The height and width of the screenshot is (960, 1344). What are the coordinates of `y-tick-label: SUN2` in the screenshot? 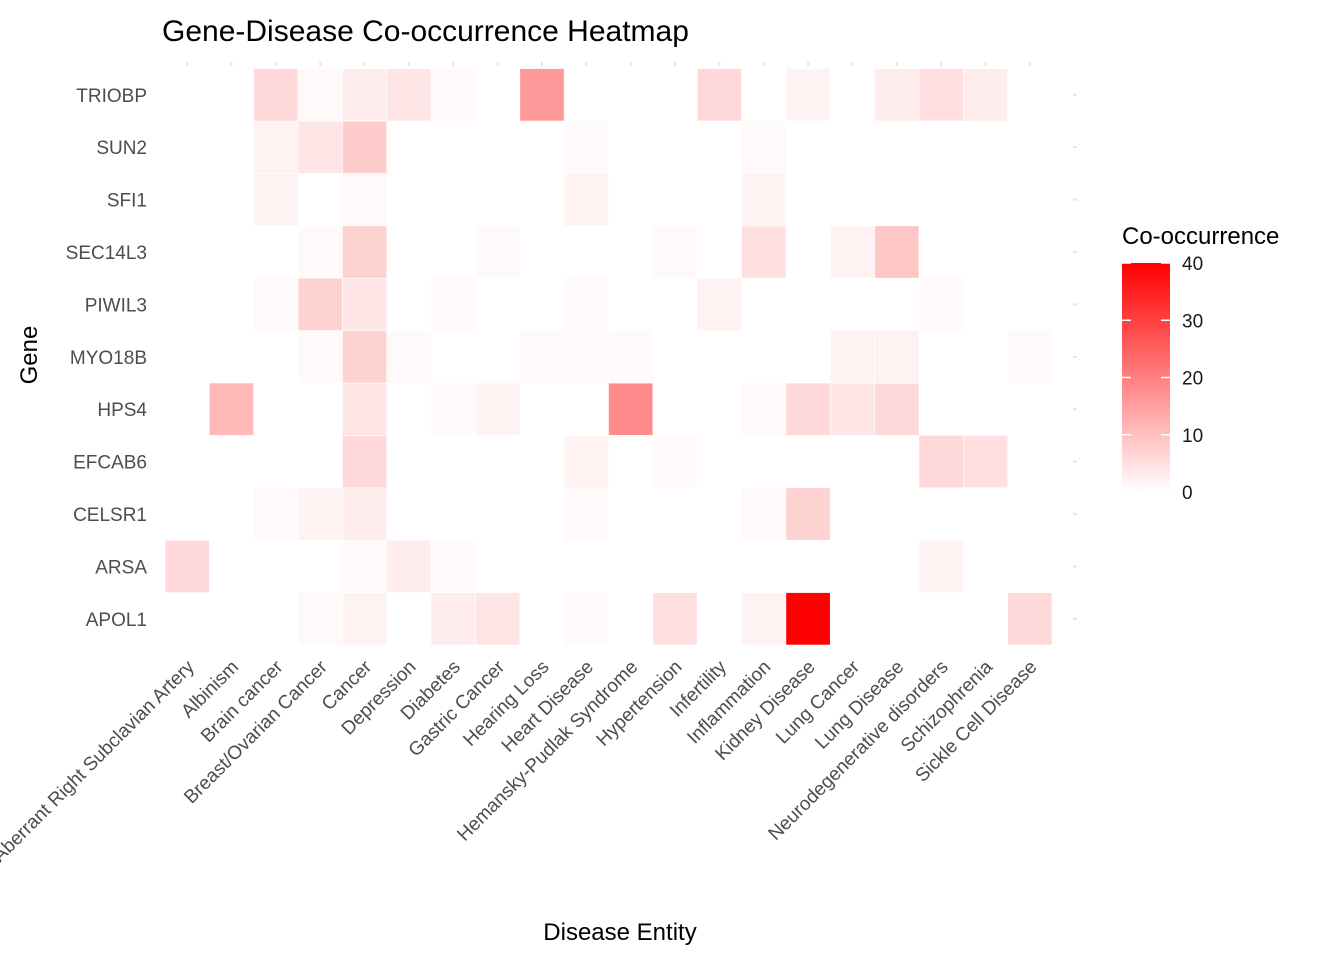 It's located at (121, 148).